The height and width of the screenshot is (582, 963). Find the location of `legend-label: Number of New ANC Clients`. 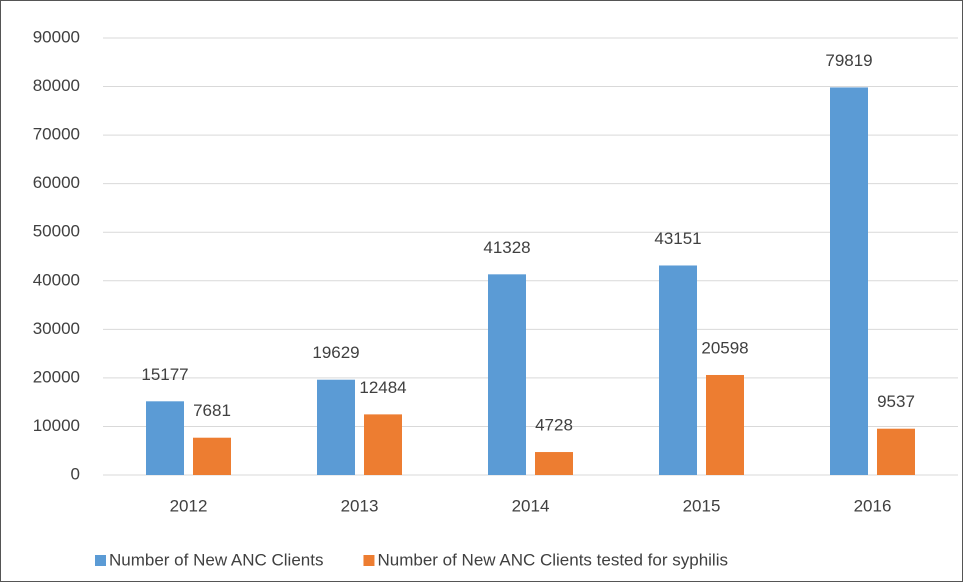

legend-label: Number of New ANC Clients is located at coordinates (216, 559).